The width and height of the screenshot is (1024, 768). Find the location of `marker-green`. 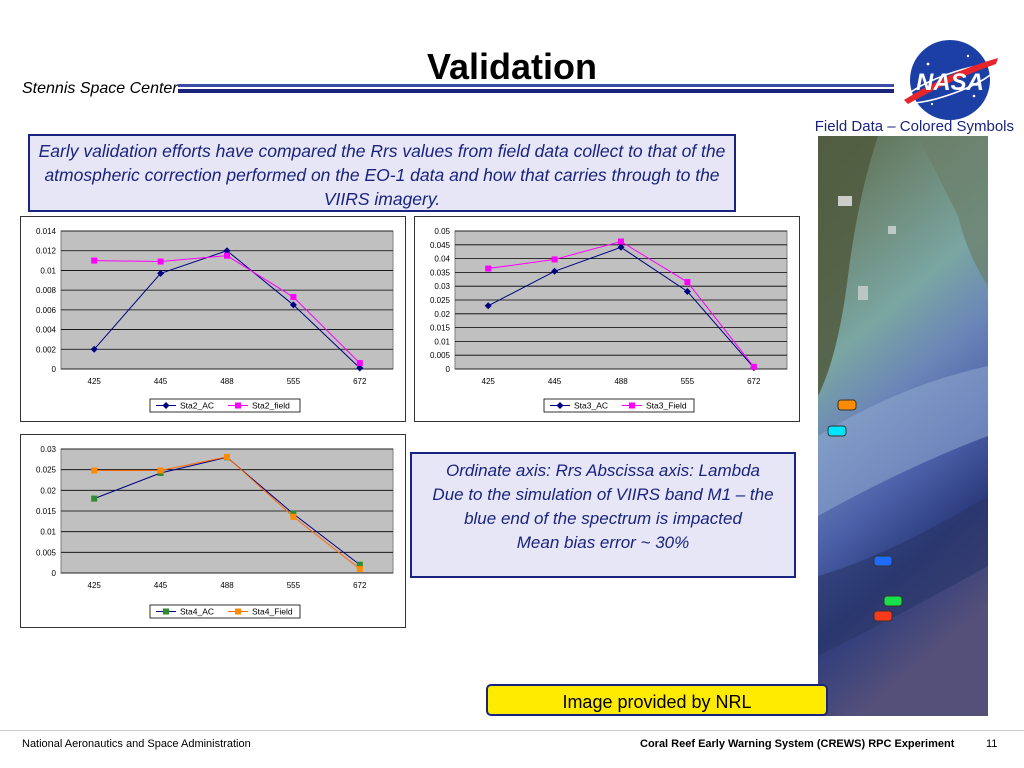

marker-green is located at coordinates (893, 601).